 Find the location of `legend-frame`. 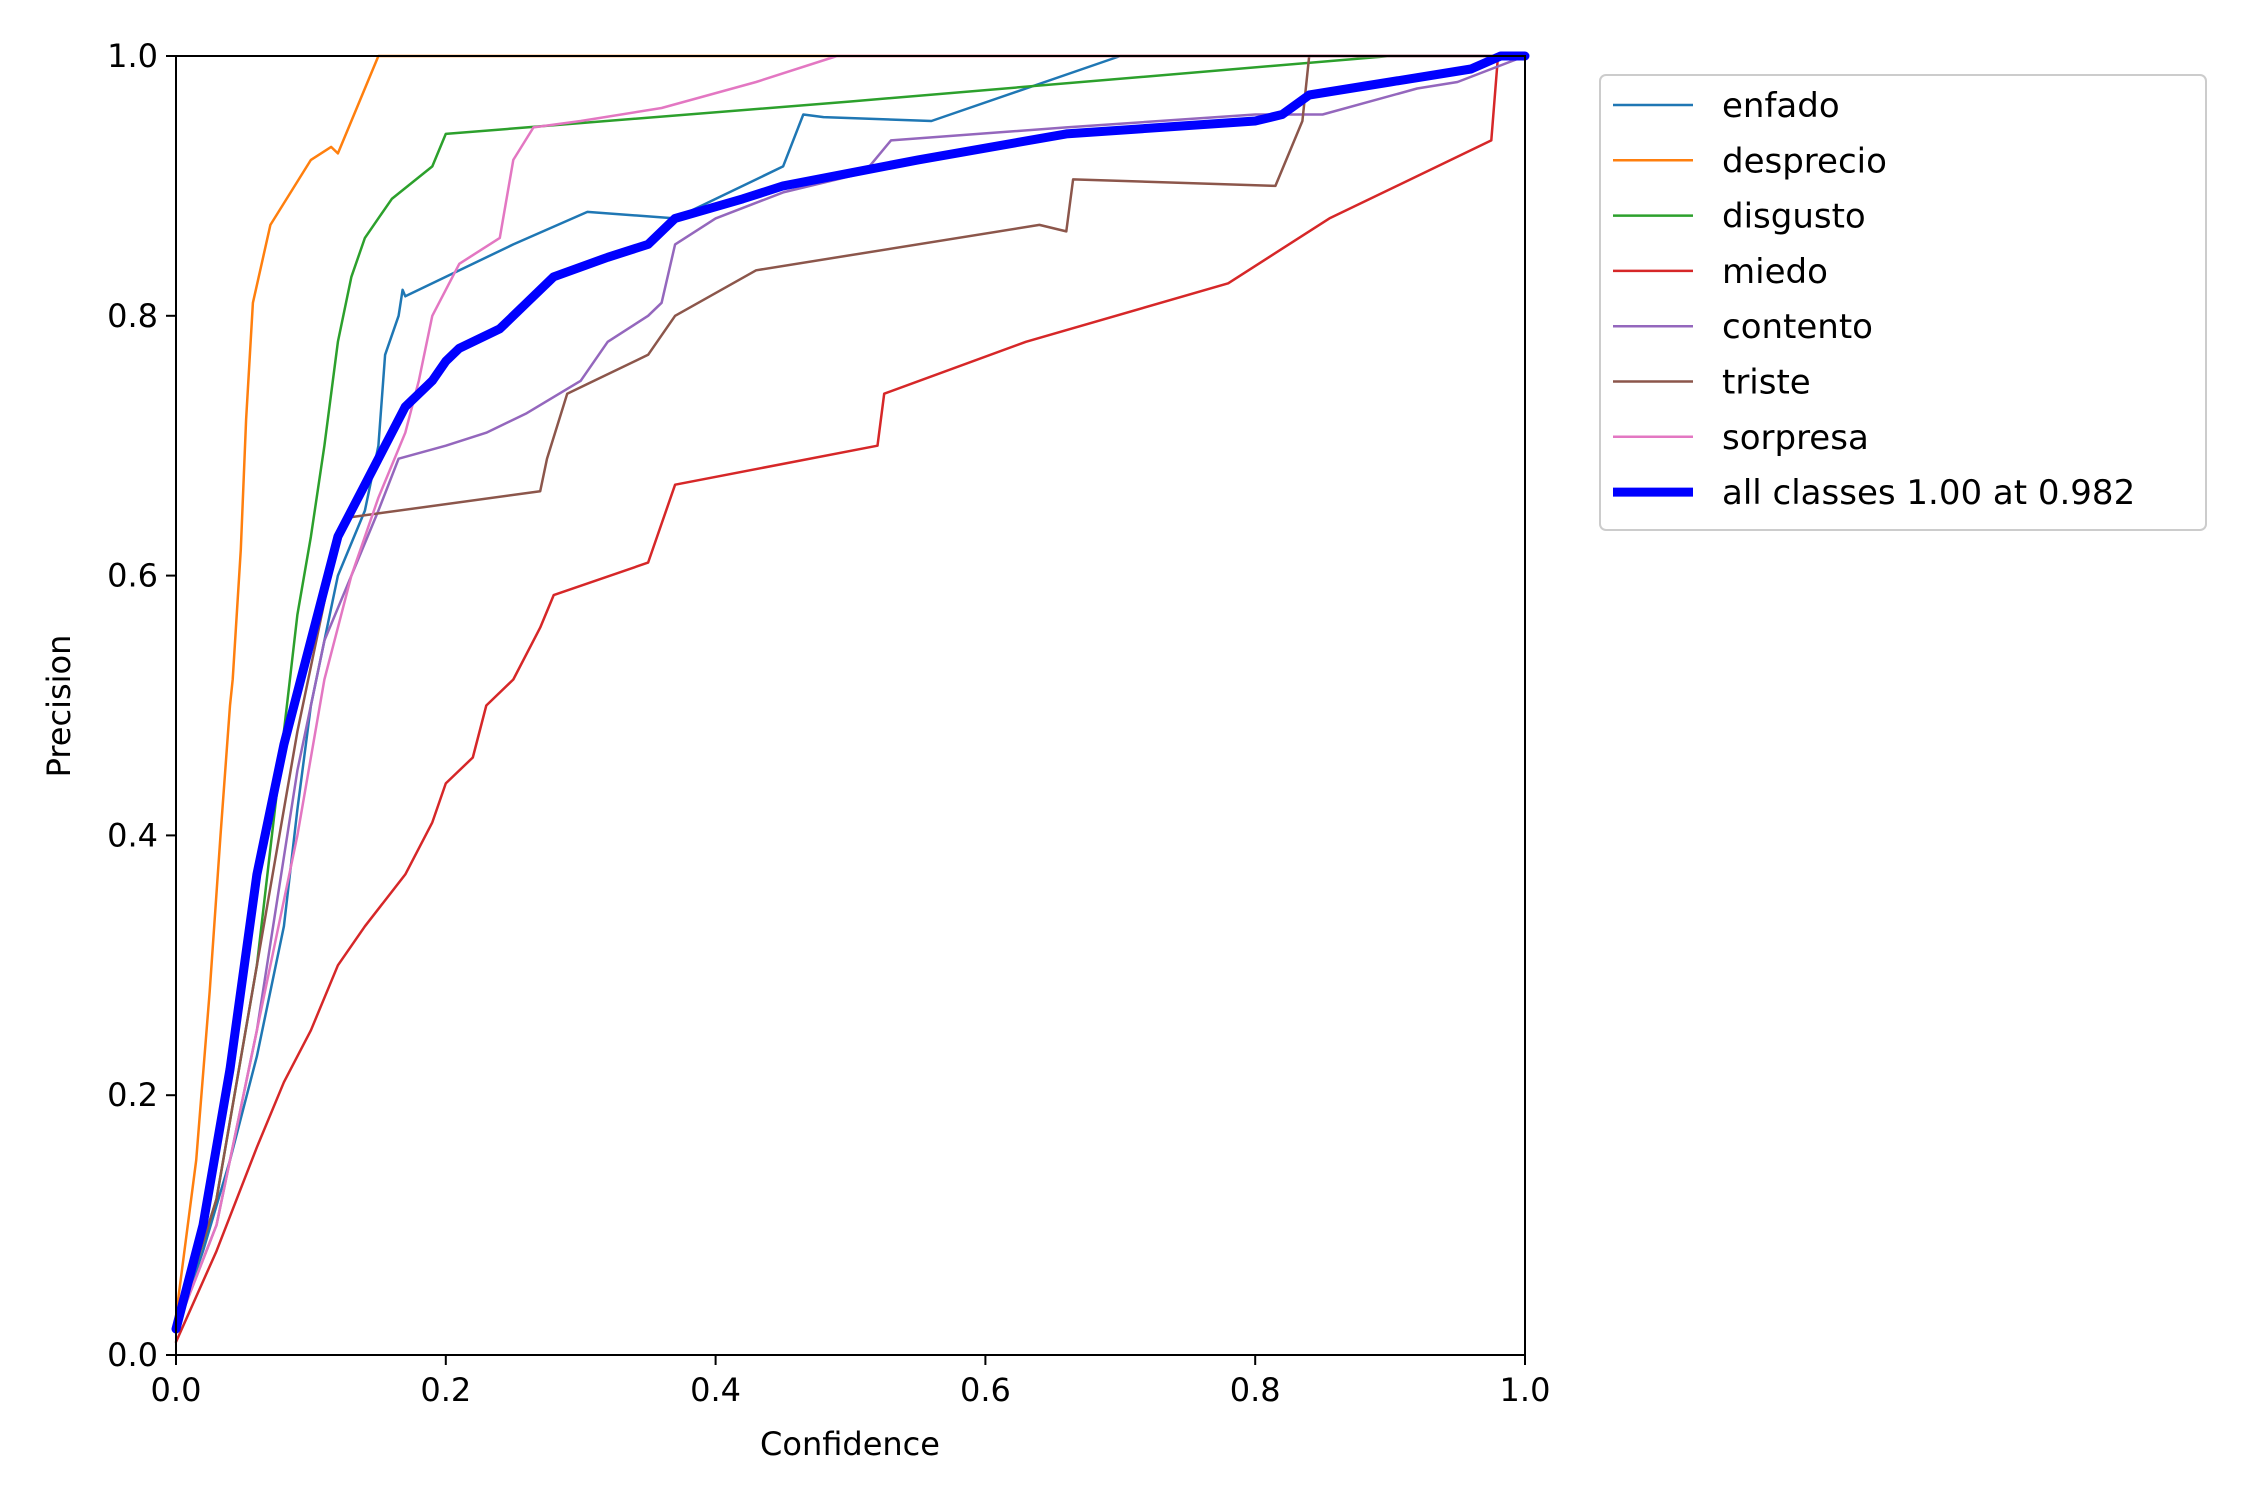

legend-frame is located at coordinates (1903, 302).